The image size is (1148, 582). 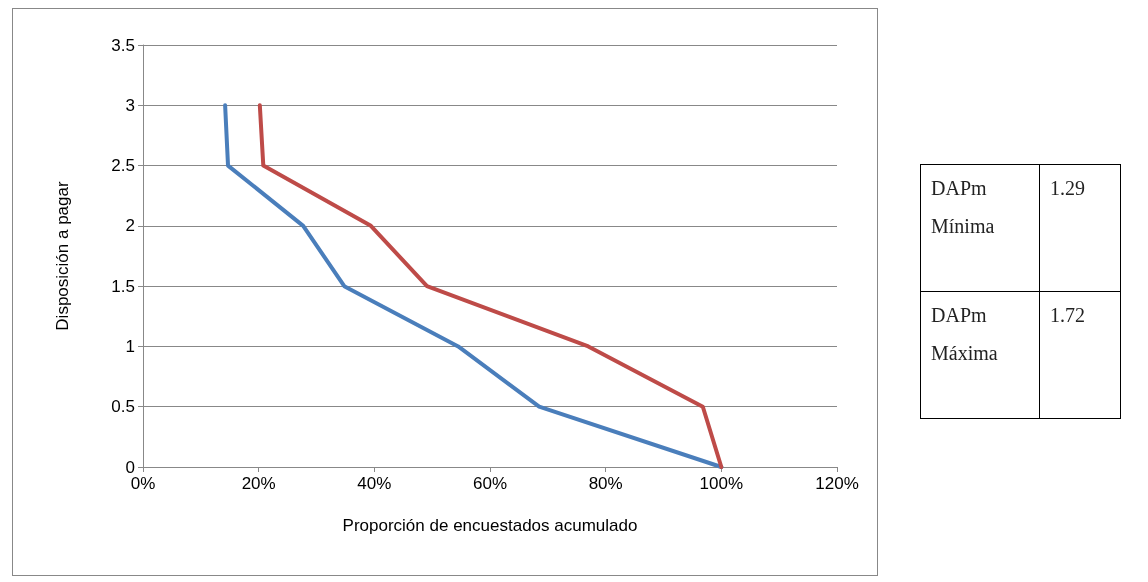 What do you see at coordinates (123, 45) in the screenshot?
I see `y-tick-label: 3.5` at bounding box center [123, 45].